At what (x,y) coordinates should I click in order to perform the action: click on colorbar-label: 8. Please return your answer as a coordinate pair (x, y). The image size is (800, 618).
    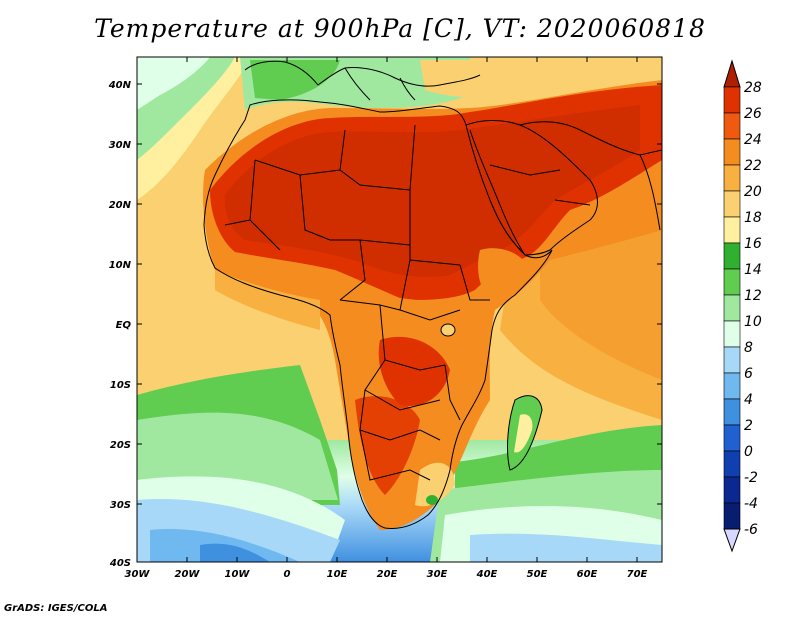
    Looking at the image, I should click on (748, 348).